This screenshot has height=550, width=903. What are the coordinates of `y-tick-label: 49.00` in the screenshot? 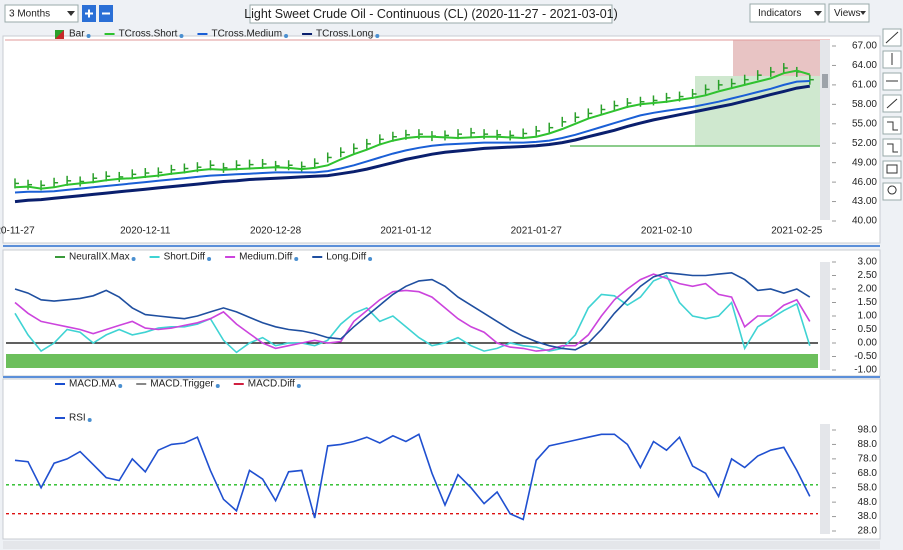 It's located at (864, 162).